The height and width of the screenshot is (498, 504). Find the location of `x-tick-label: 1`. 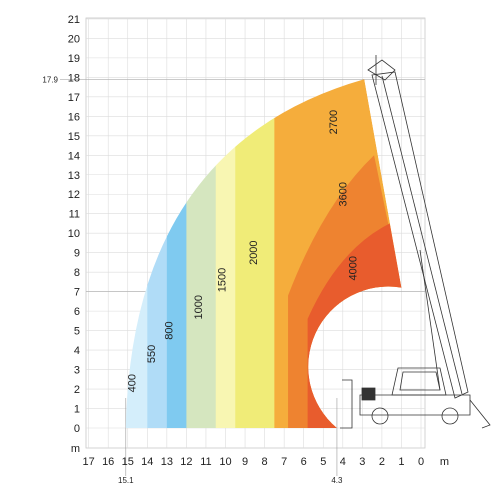

x-tick-label: 1 is located at coordinates (401, 462).